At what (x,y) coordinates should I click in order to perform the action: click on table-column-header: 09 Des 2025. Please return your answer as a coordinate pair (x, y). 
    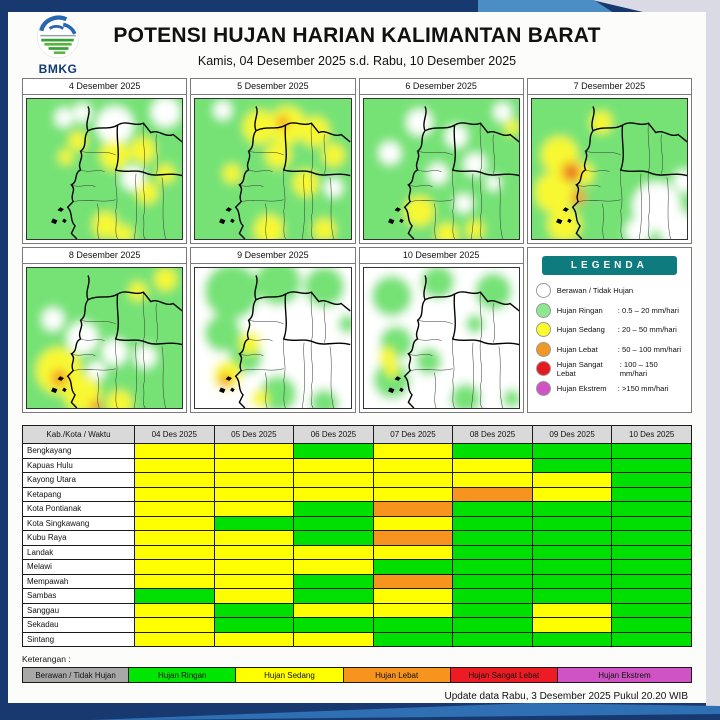
    Looking at the image, I should click on (572, 434).